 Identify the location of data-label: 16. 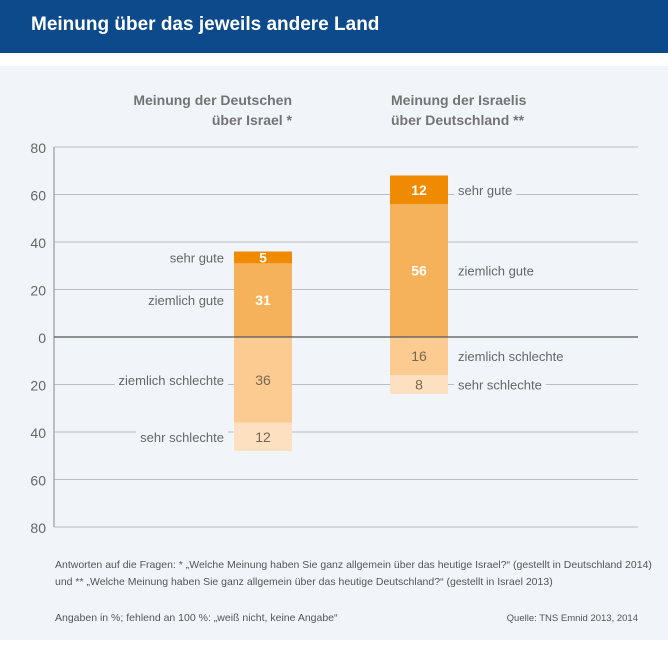
(419, 356).